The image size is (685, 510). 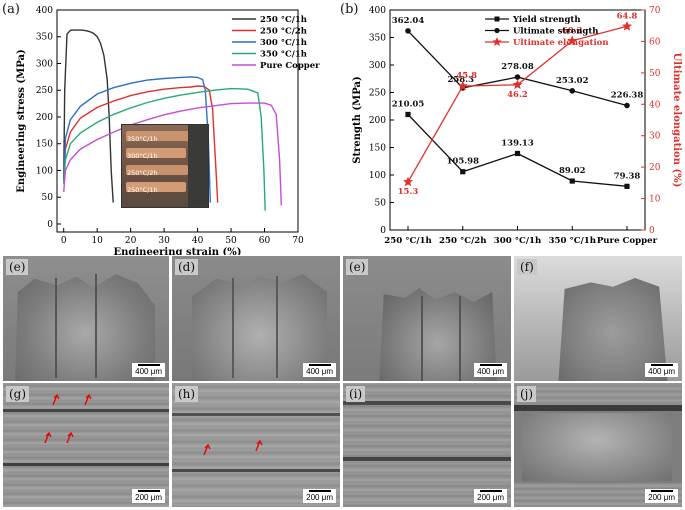 I want to click on y2-tick-label-b: 60, so click(x=655, y=42).